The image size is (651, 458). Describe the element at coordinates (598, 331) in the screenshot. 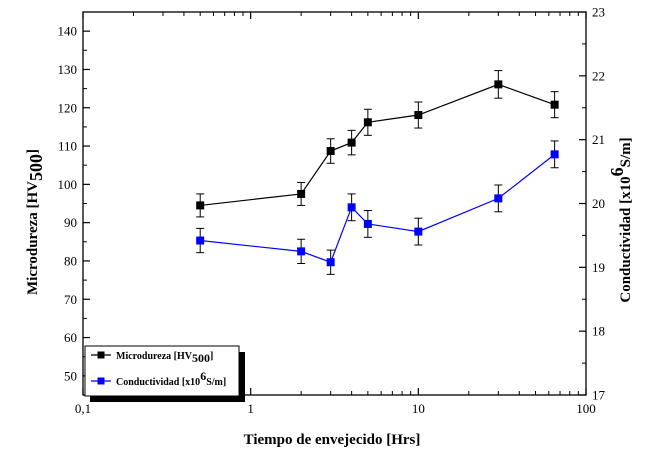

I see `y-right-tick-label: 18` at that location.